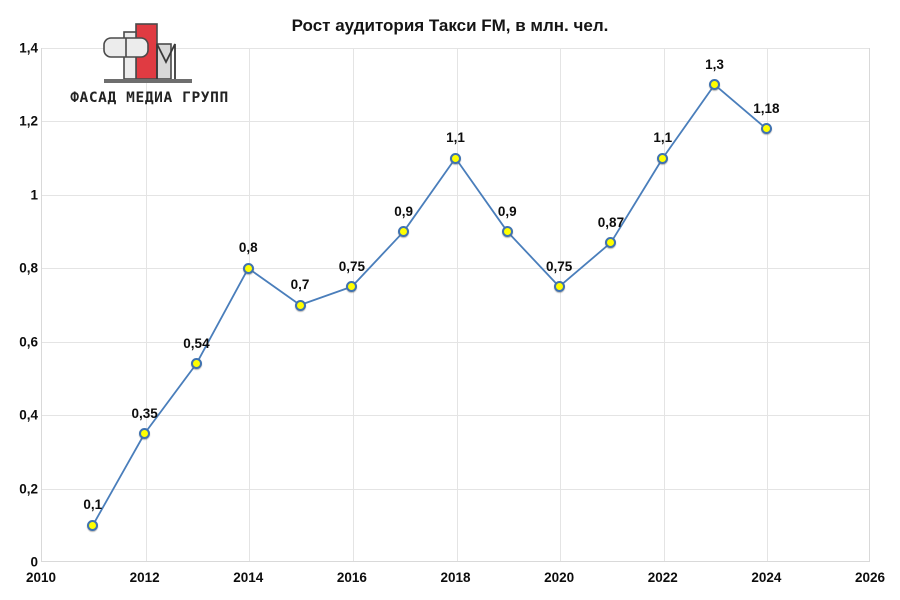  I want to click on y-axis-tick-label: 0,6, so click(28, 342).